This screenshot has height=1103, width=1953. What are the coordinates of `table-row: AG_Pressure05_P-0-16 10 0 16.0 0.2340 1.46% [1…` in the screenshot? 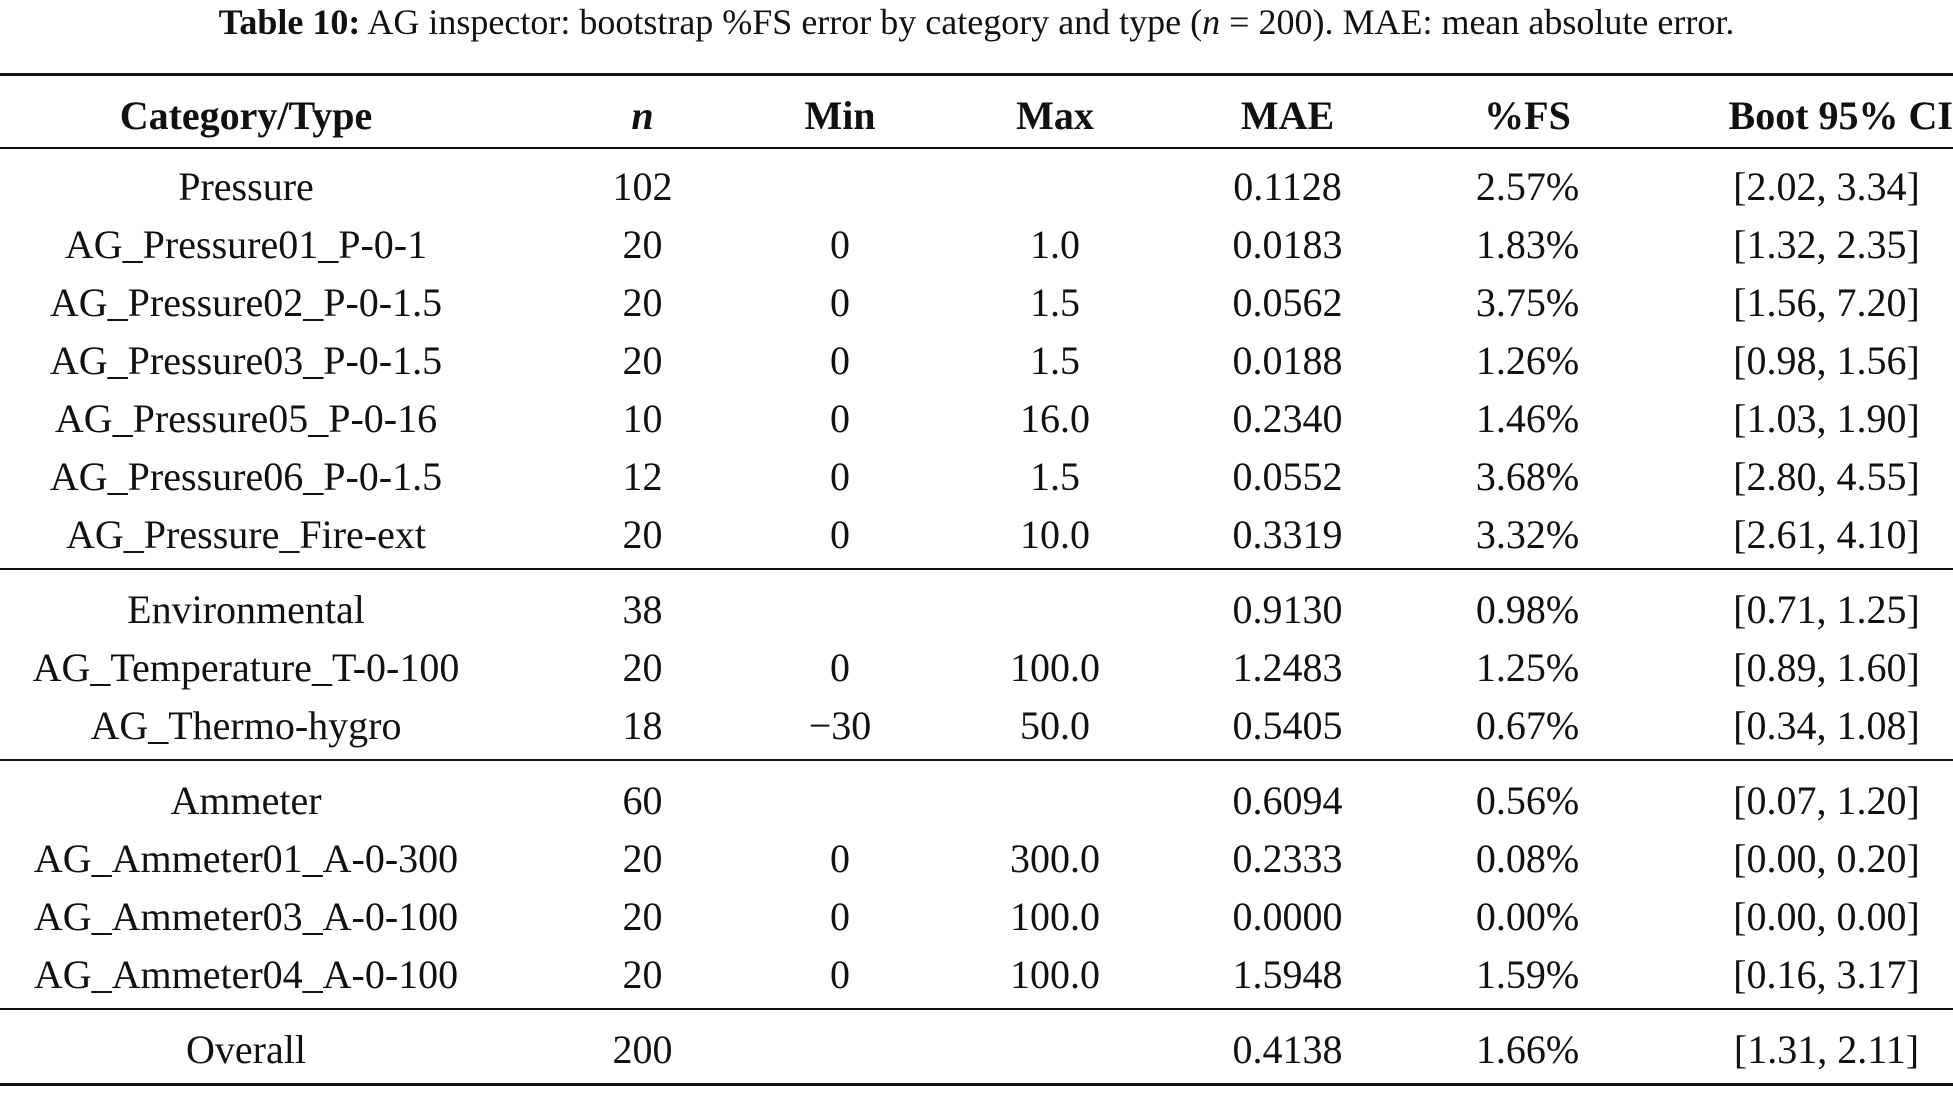 It's located at (976, 419).